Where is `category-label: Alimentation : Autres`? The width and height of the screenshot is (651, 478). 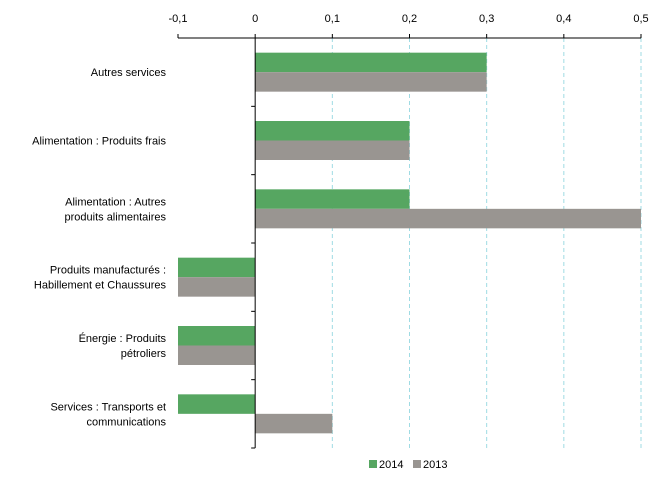
category-label: Alimentation : Autres is located at coordinates (115, 202).